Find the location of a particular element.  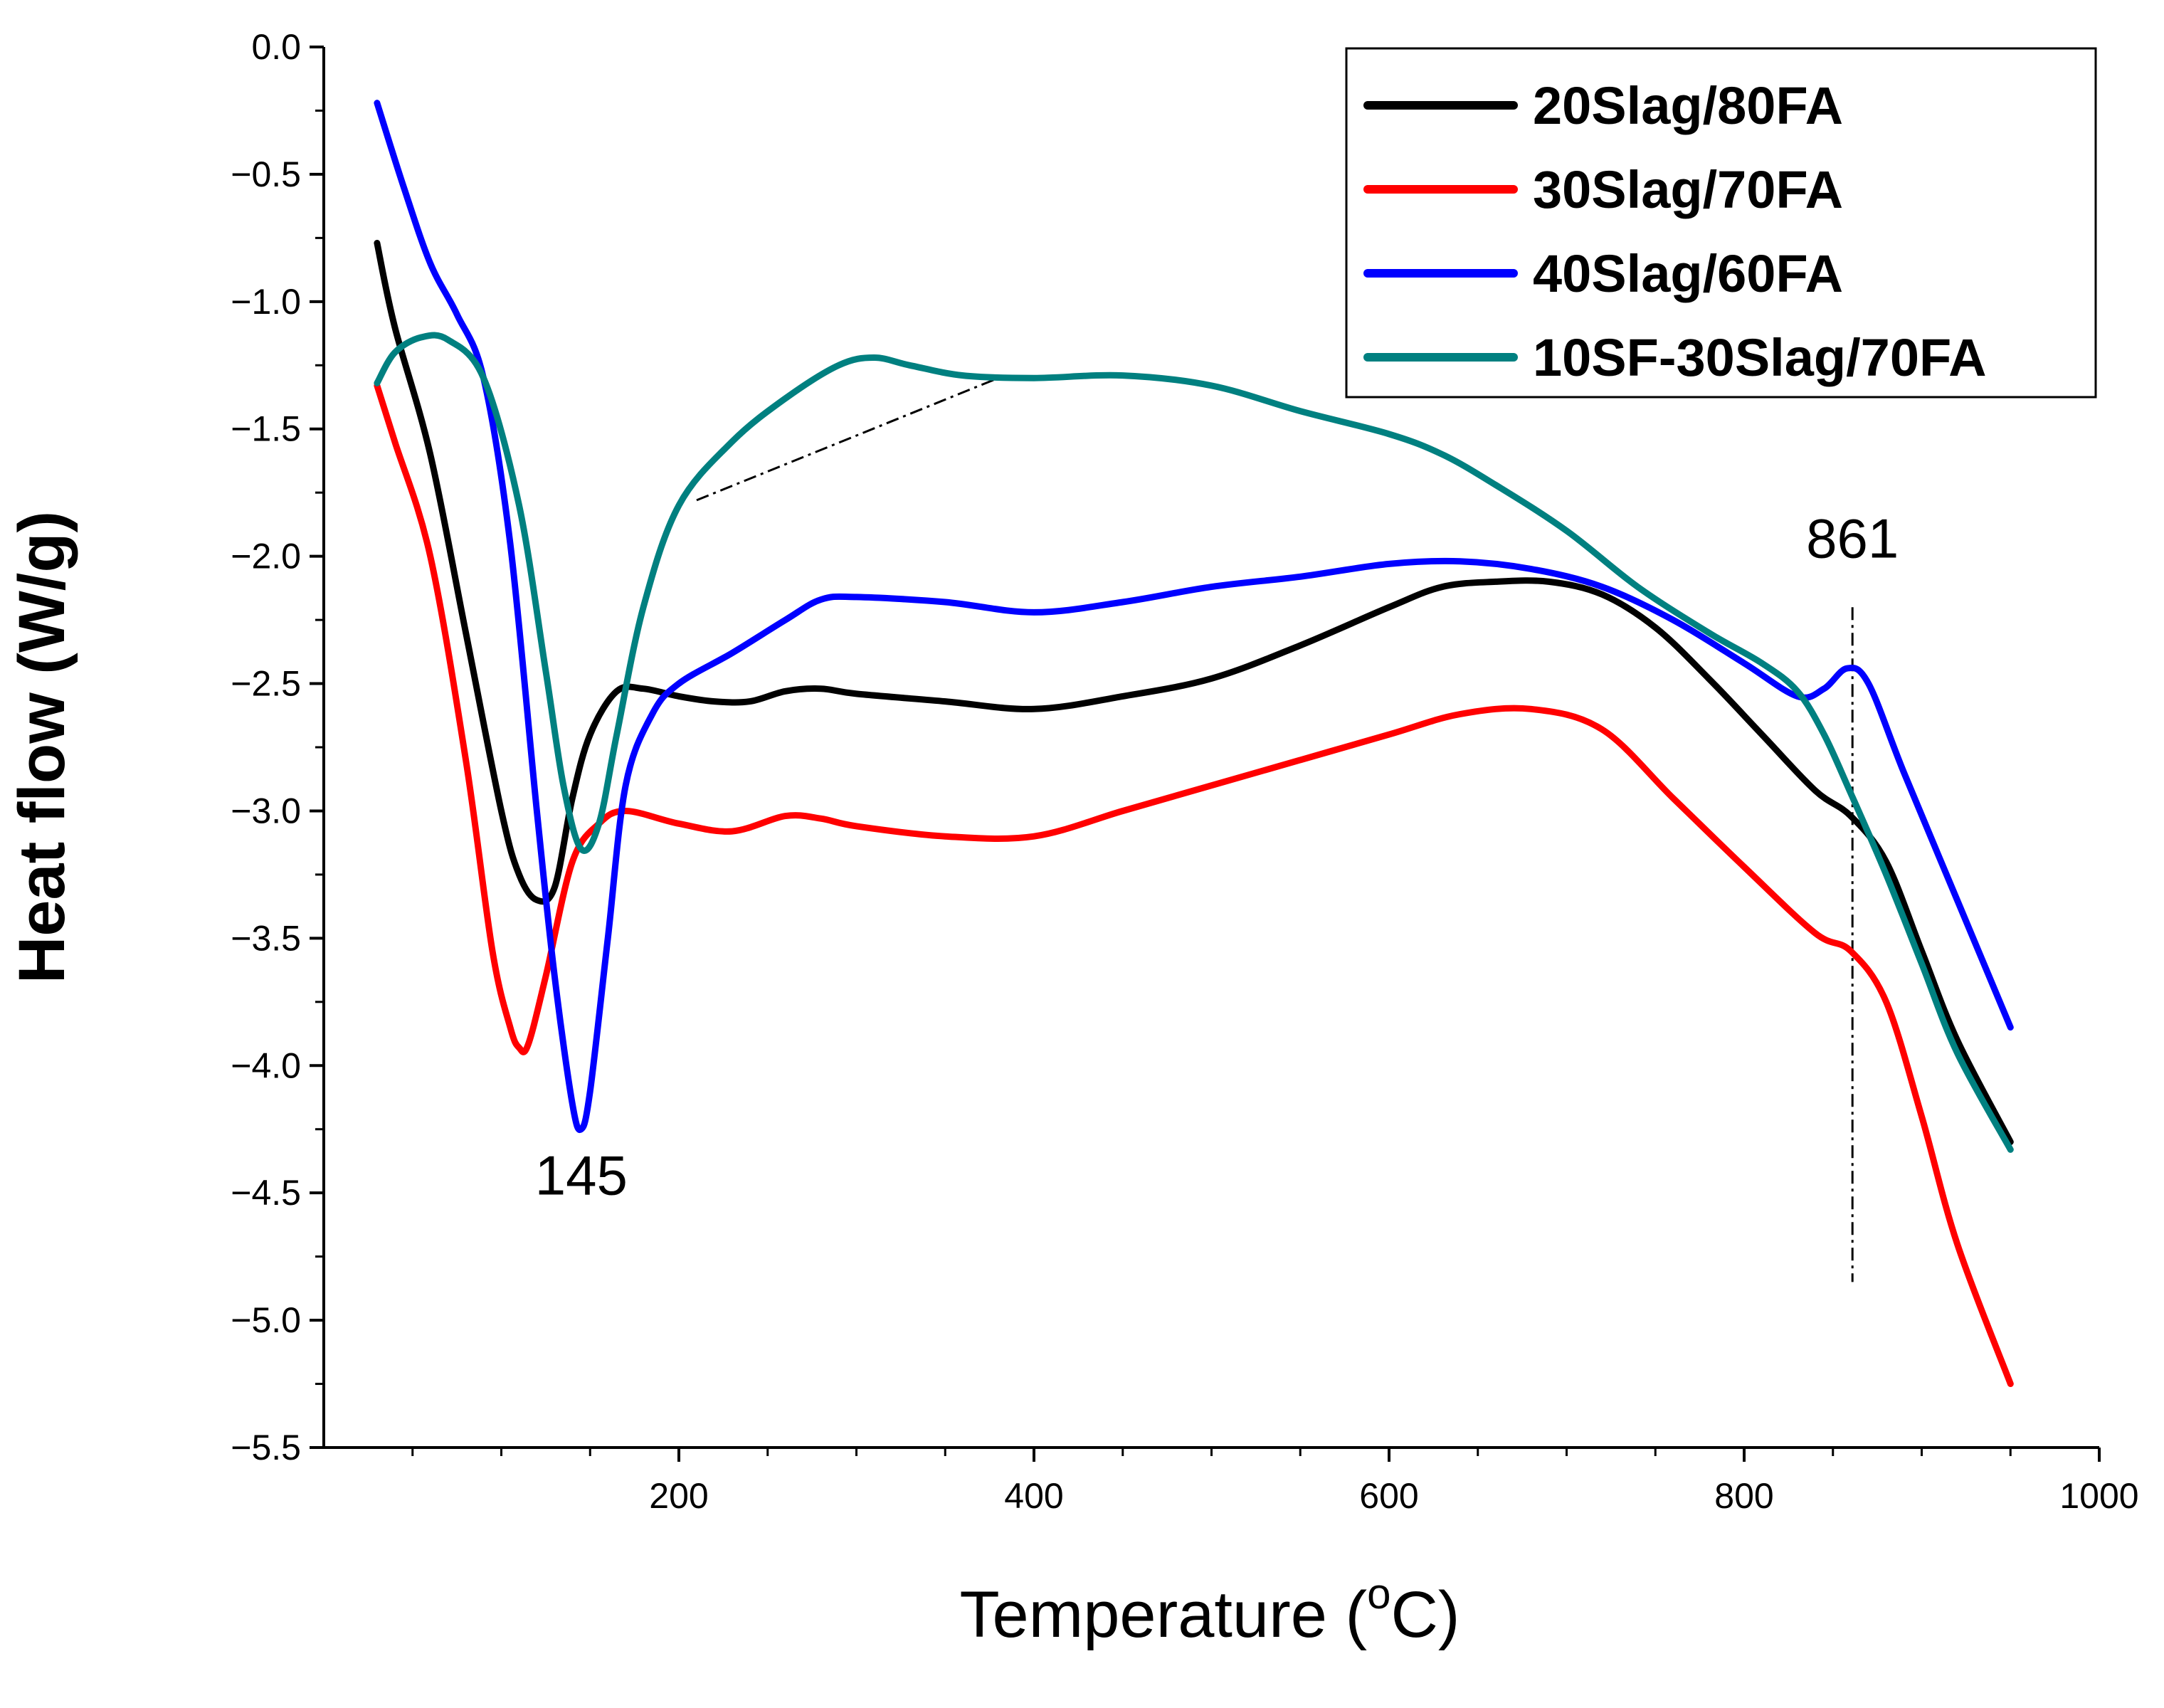

legend-label: 20Slag/80FA is located at coordinates (1688, 105).